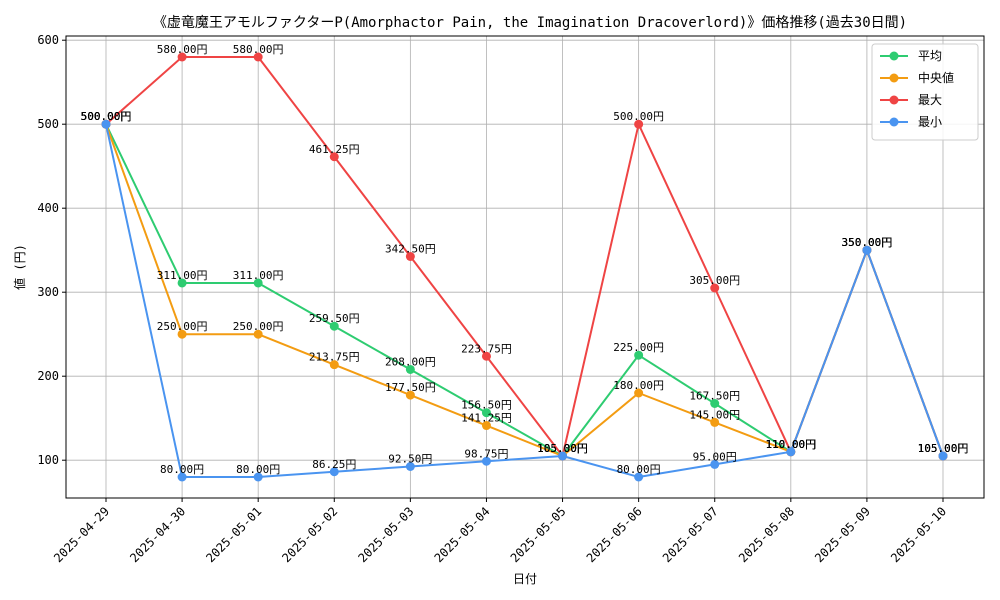 Image resolution: width=1000 pixels, height=600 pixels. Describe the element at coordinates (48, 208) in the screenshot. I see `y-tick-label: 400` at that location.